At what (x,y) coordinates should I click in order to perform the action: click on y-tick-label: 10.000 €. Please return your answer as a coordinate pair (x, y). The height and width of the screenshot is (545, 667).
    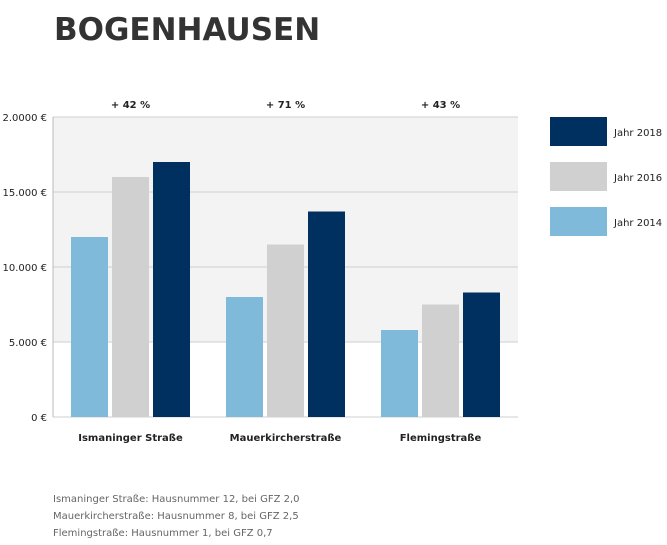
    Looking at the image, I should click on (24, 268).